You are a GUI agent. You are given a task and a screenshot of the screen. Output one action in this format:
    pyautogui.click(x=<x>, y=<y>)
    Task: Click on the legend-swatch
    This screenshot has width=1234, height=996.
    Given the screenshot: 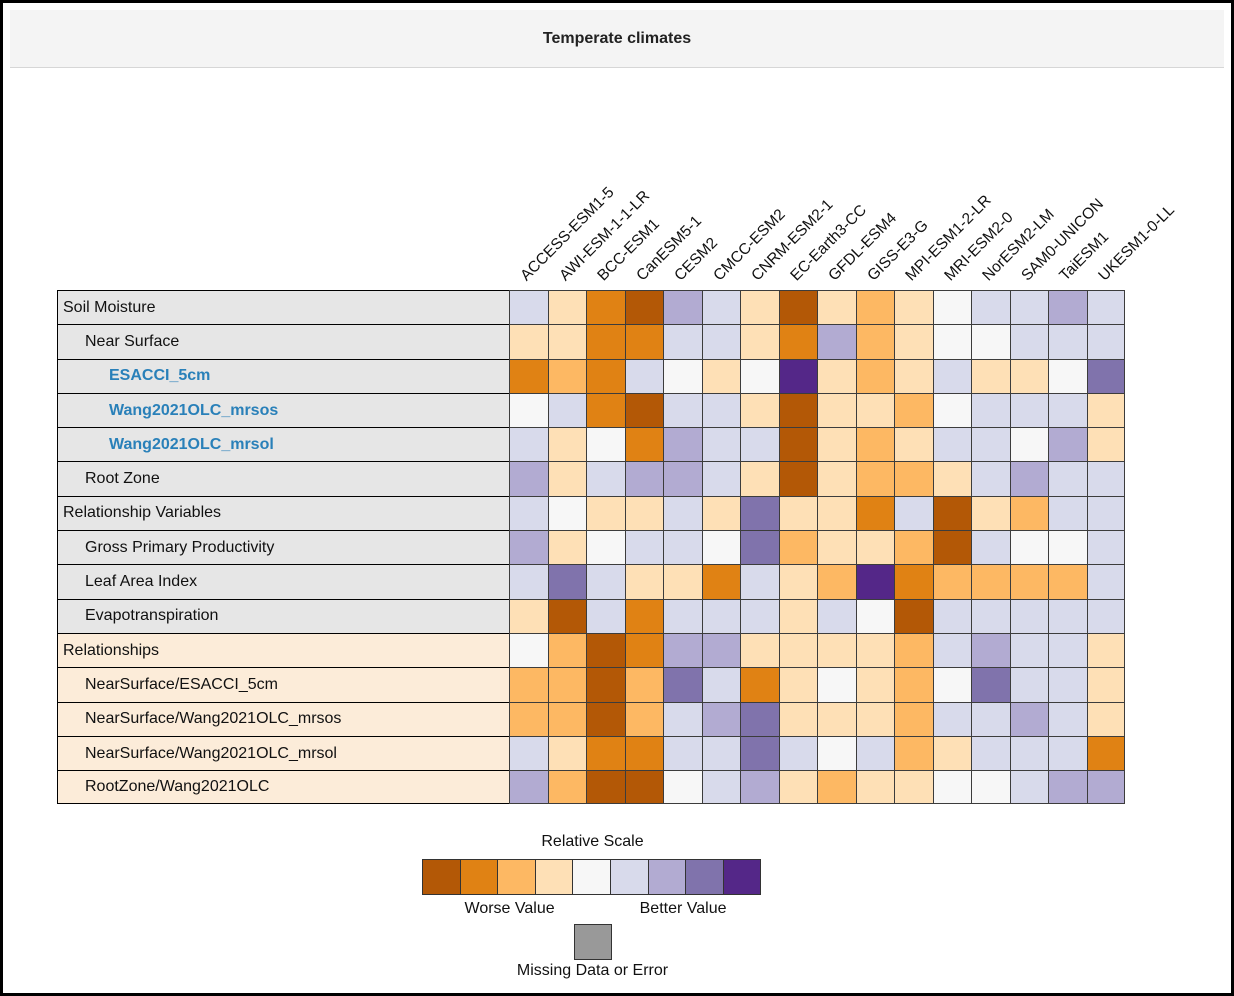 What is the action you would take?
    pyautogui.click(x=441, y=877)
    